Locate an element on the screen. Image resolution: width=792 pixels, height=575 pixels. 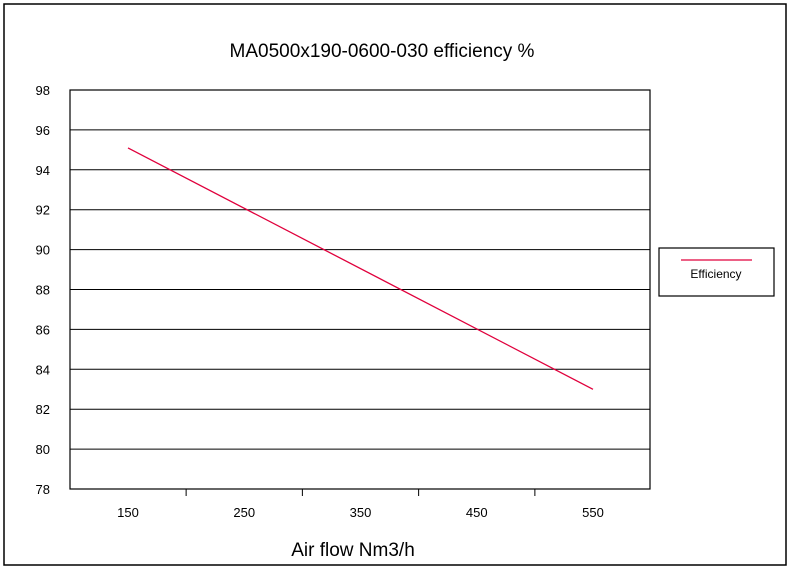
y-tick-label: 88 is located at coordinates (43, 290).